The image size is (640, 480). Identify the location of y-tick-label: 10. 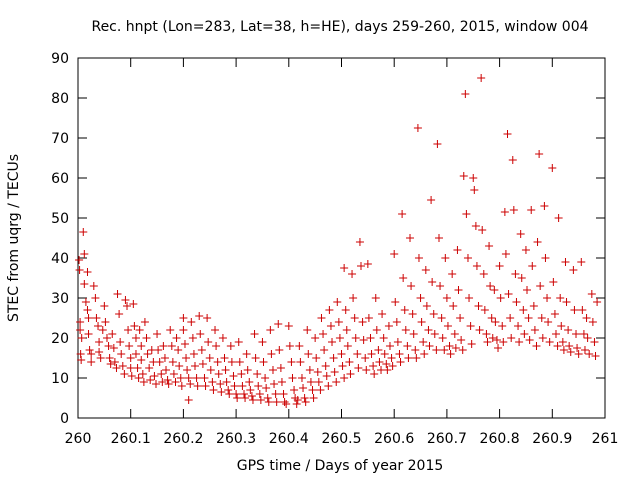
(60, 379).